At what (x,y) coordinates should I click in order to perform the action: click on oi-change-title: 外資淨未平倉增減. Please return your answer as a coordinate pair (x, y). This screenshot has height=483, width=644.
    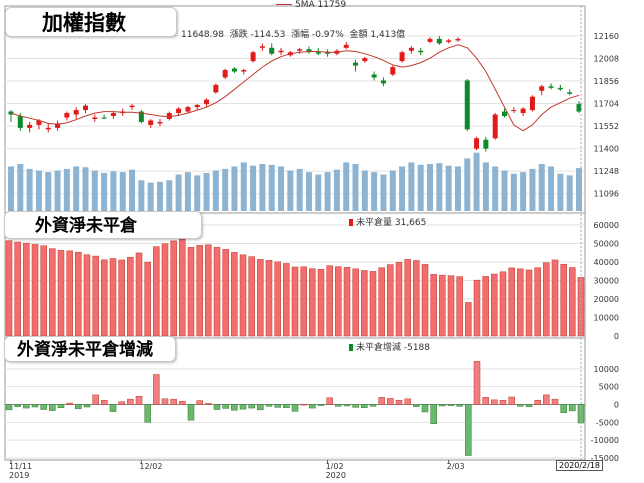
    Looking at the image, I should click on (90, 349).